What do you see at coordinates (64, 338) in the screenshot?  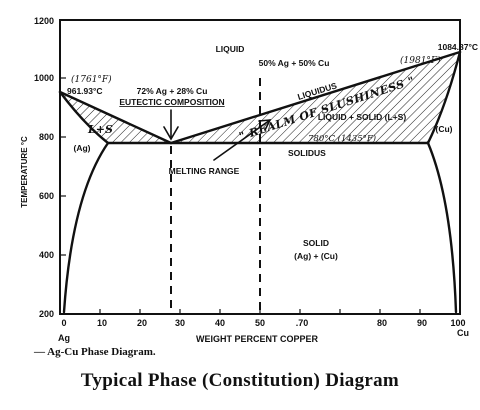 I see `element-ag-label: Ag` at bounding box center [64, 338].